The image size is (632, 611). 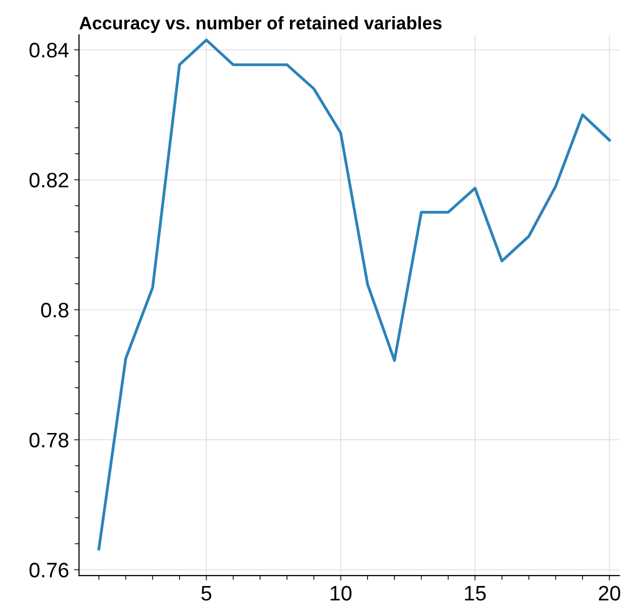 What do you see at coordinates (206, 593) in the screenshot?
I see `x-tick-label: 5` at bounding box center [206, 593].